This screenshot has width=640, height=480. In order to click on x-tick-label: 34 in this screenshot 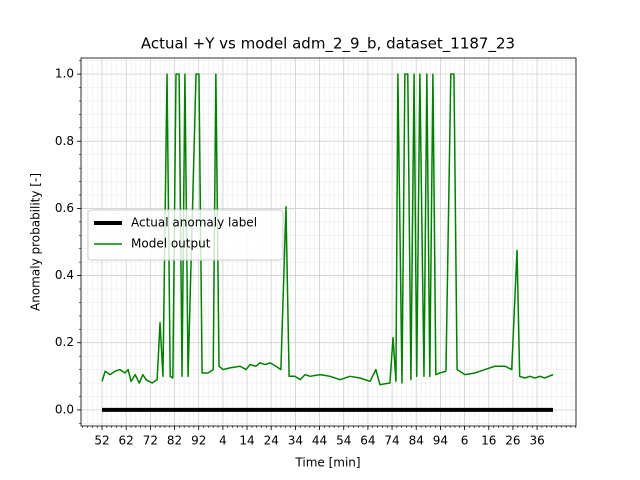, I will do `click(295, 441)`.